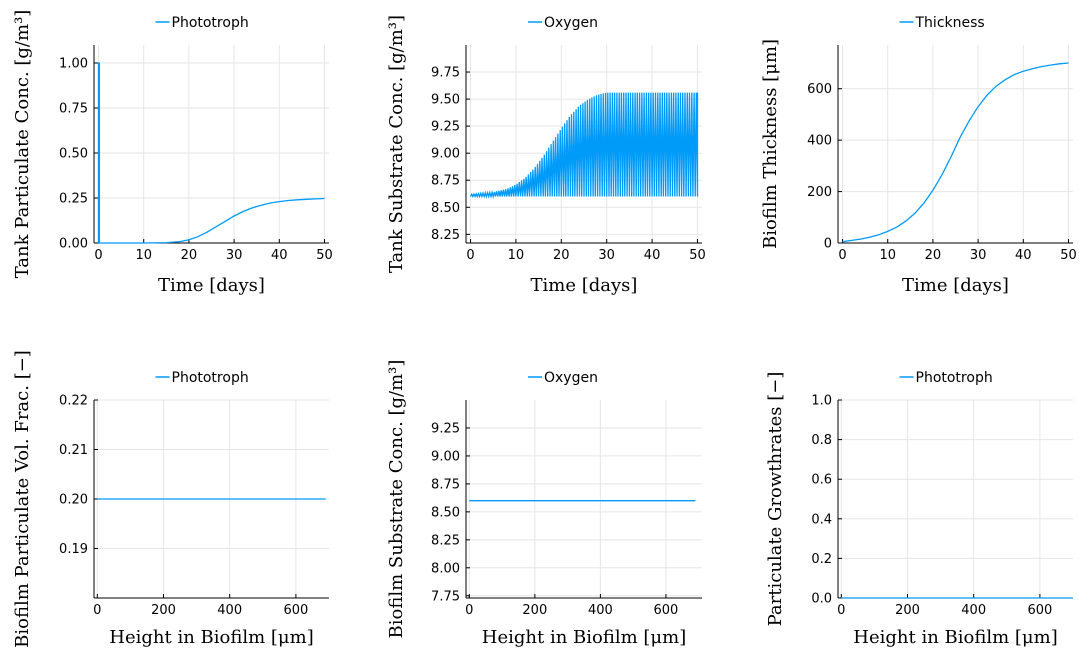 The height and width of the screenshot is (654, 1079). Describe the element at coordinates (396, 144) in the screenshot. I see `y-axis-label: Tank Substrate Conc. [g/m³]` at that location.